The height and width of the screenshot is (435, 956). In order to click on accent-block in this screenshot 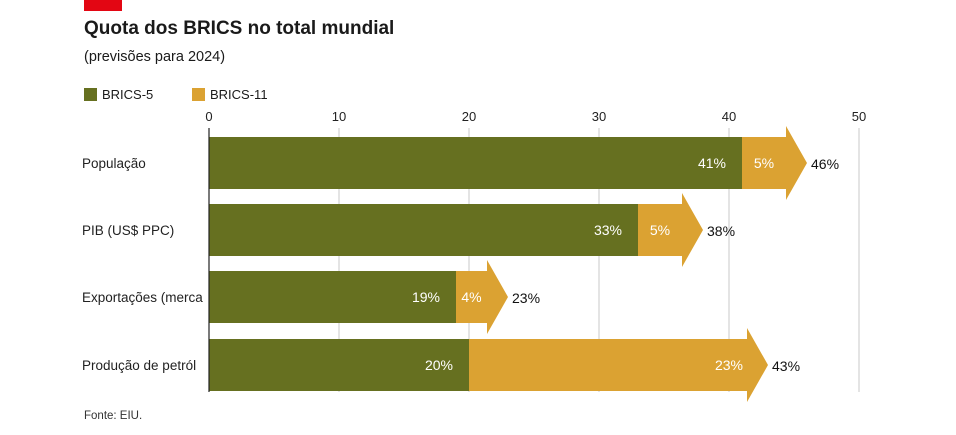, I will do `click(103, 5)`.